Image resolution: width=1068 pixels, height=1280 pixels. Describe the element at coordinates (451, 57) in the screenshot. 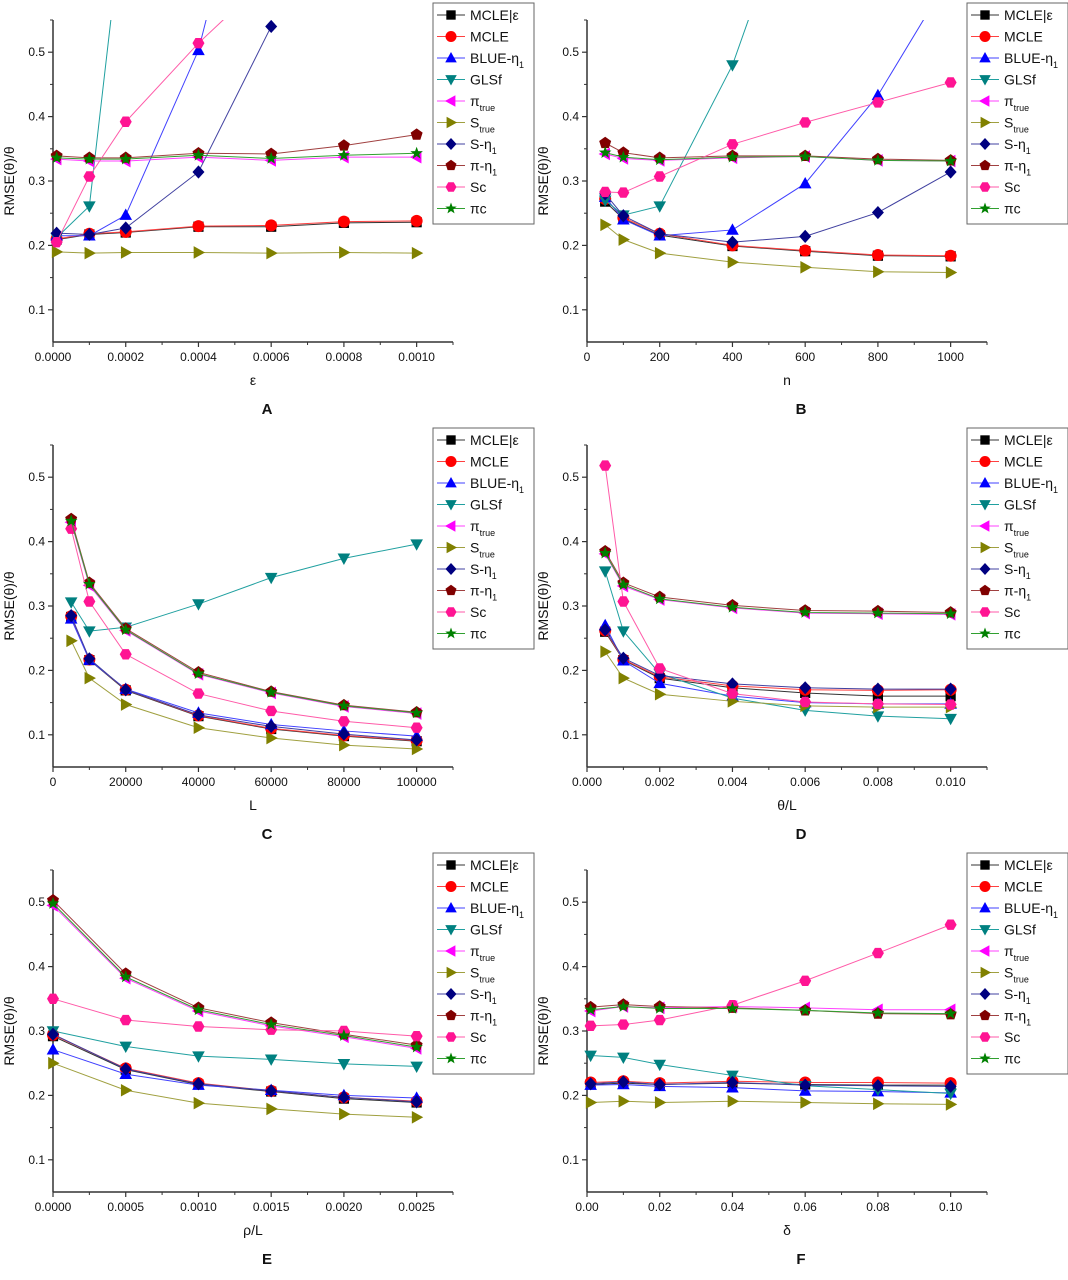

I see `legend-marker-blue_eta` at that location.